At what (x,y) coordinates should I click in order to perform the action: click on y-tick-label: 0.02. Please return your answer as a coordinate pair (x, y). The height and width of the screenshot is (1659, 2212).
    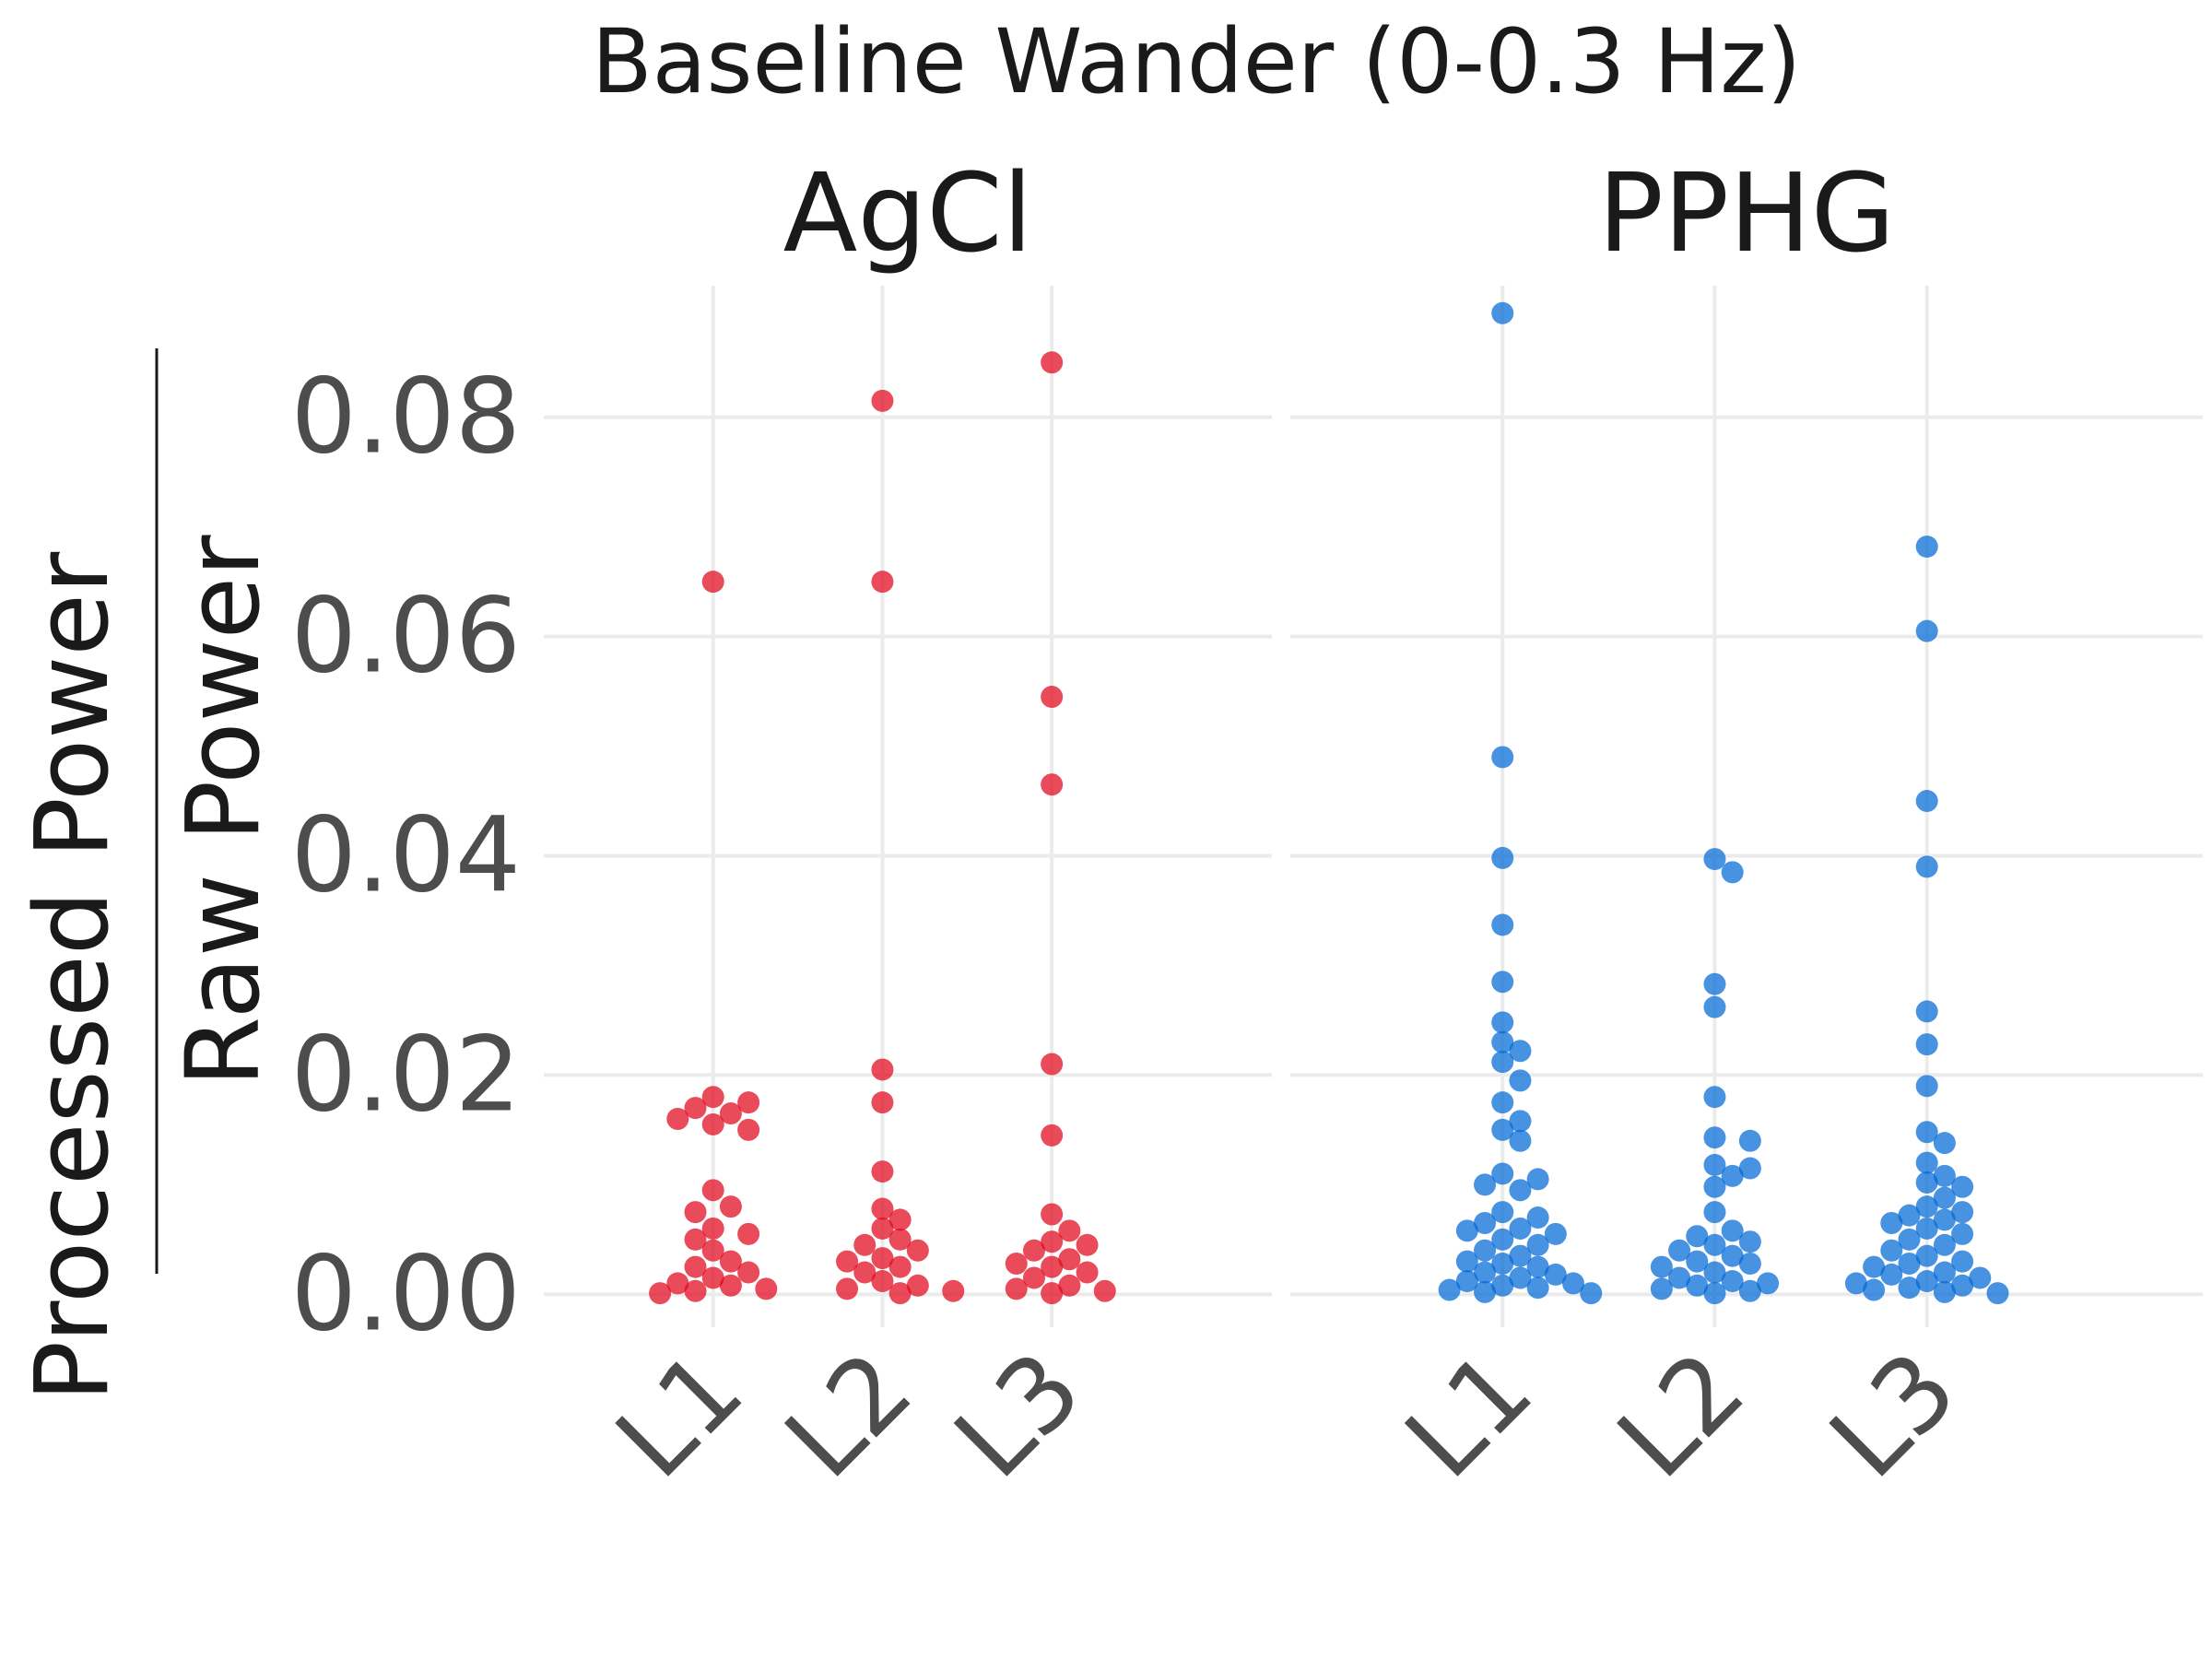
    Looking at the image, I should click on (406, 1075).